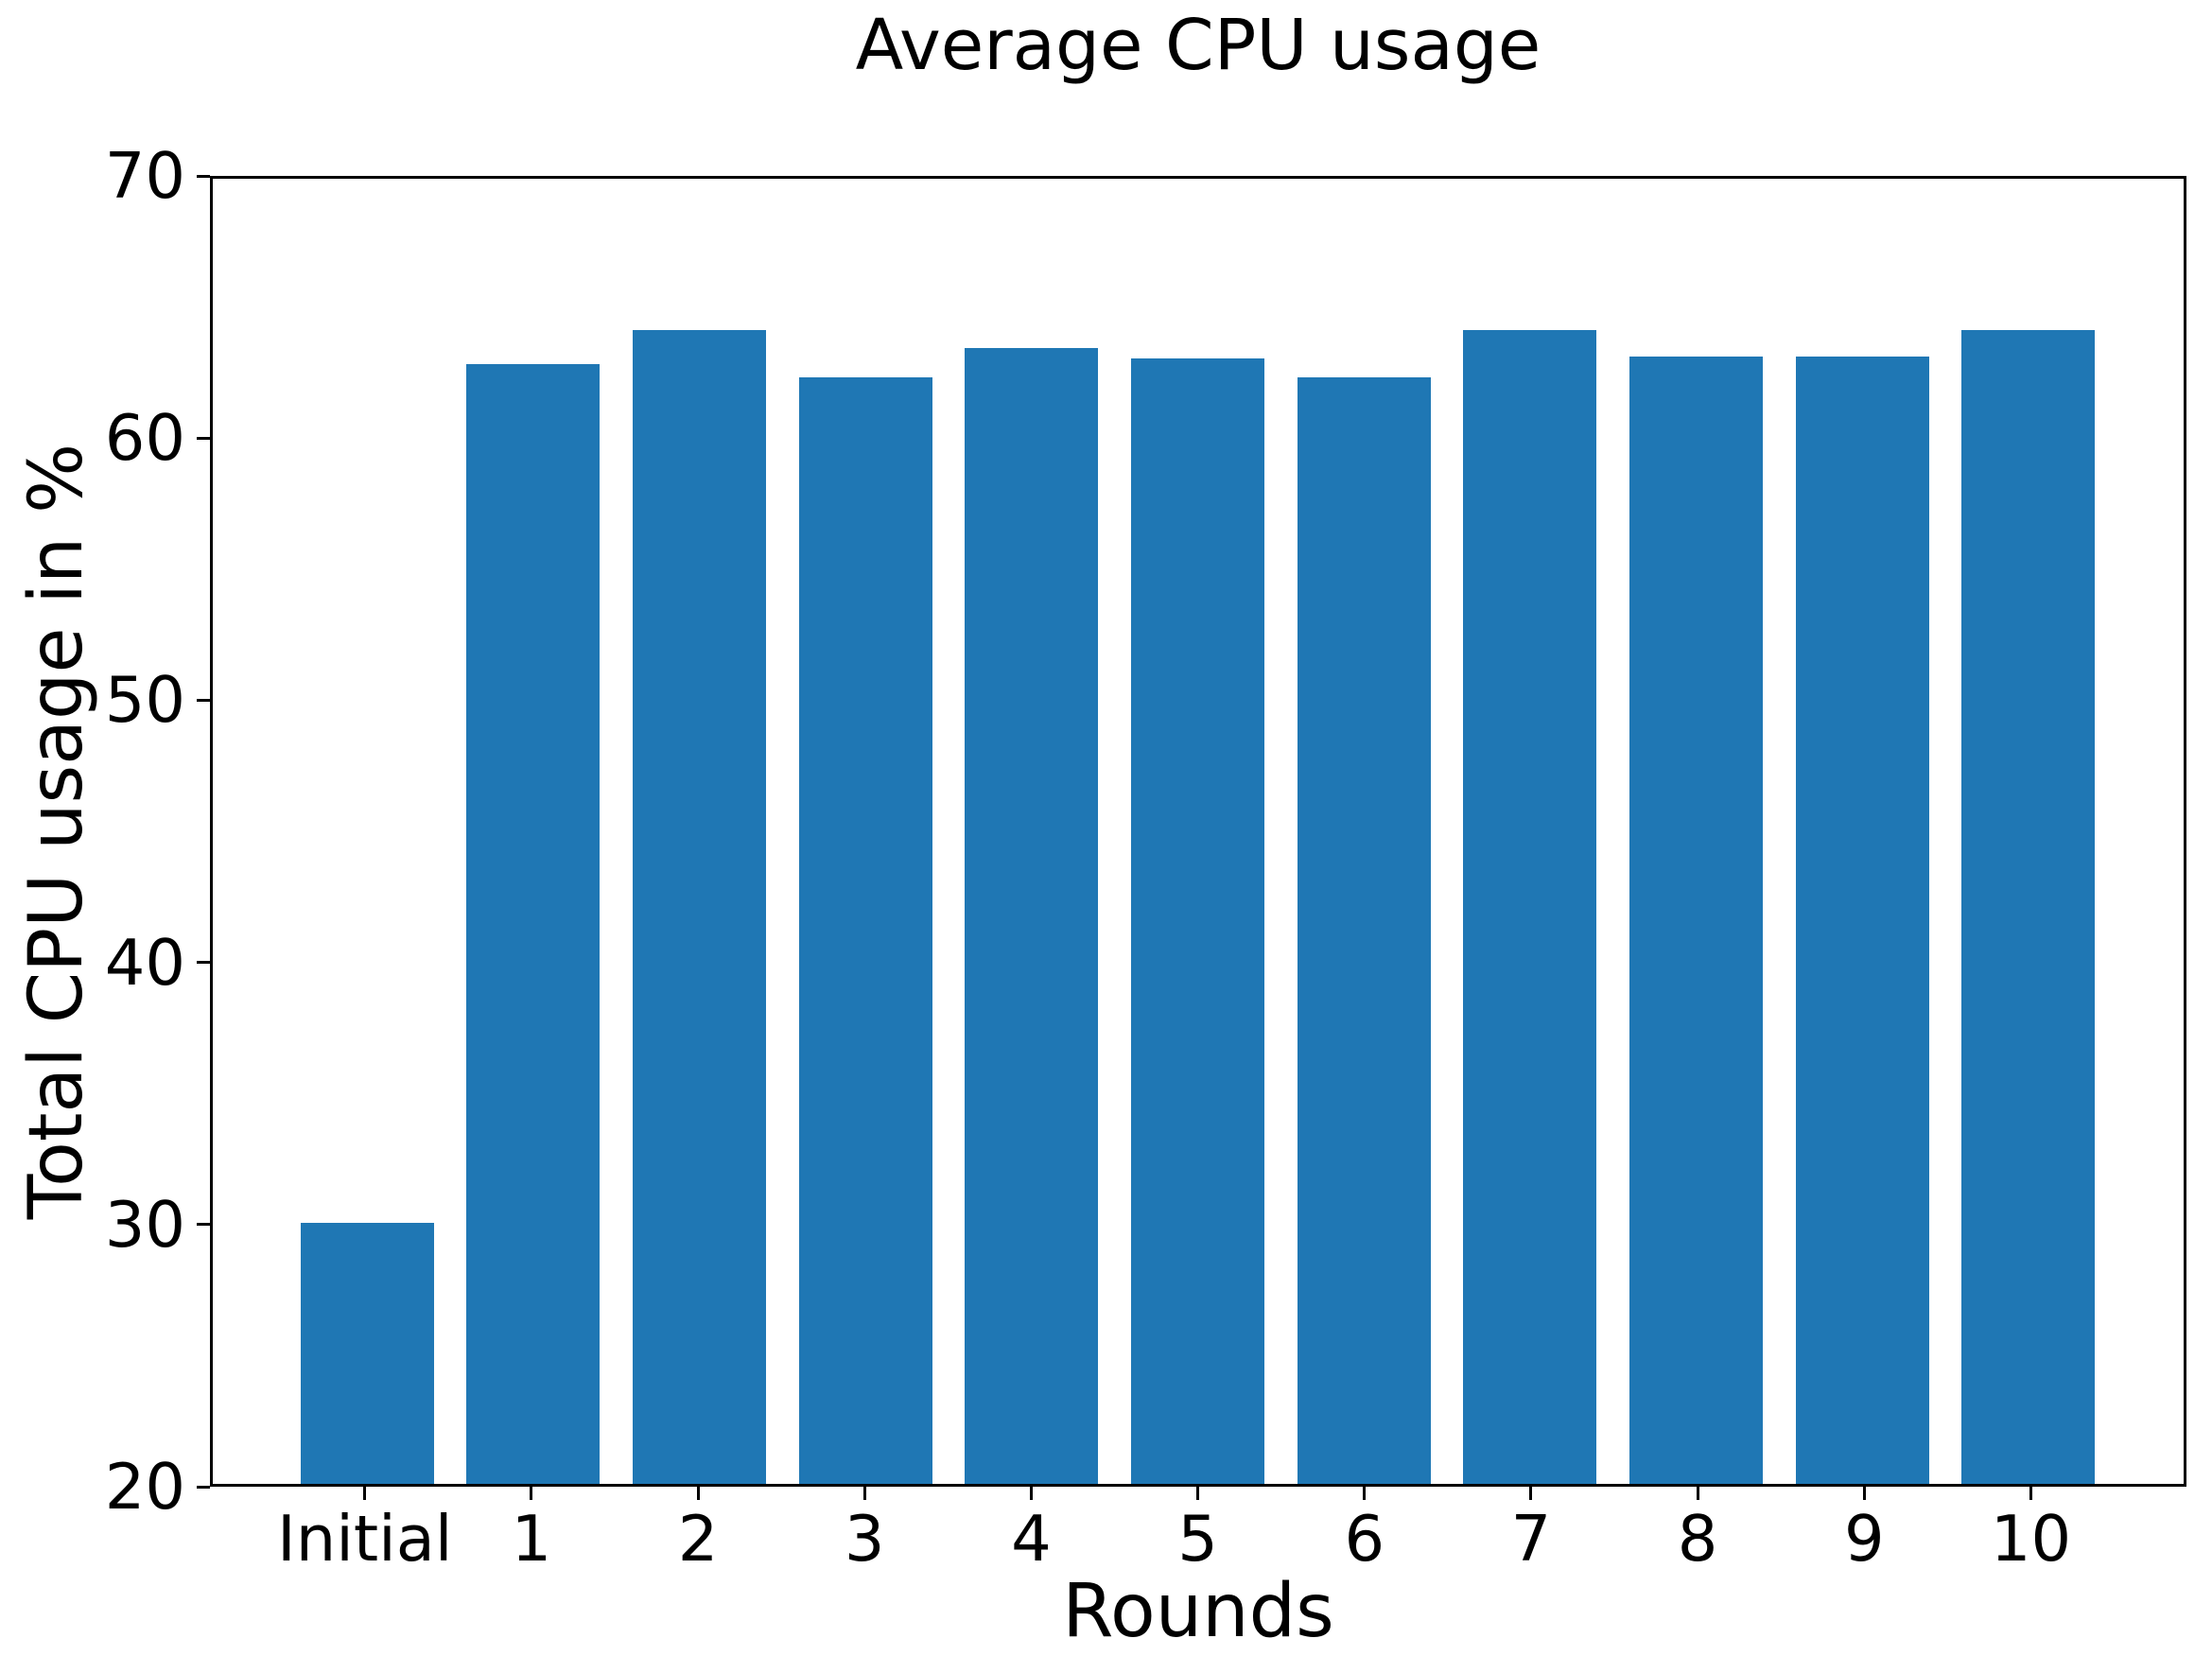 Image resolution: width=2212 pixels, height=1656 pixels. I want to click on chart-title: Average CPU usage, so click(1198, 45).